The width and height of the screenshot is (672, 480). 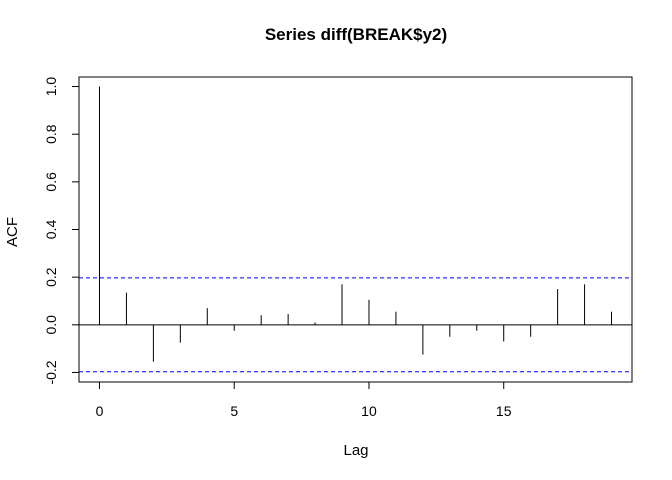 What do you see at coordinates (100, 411) in the screenshot?
I see `x-tick-label: 0` at bounding box center [100, 411].